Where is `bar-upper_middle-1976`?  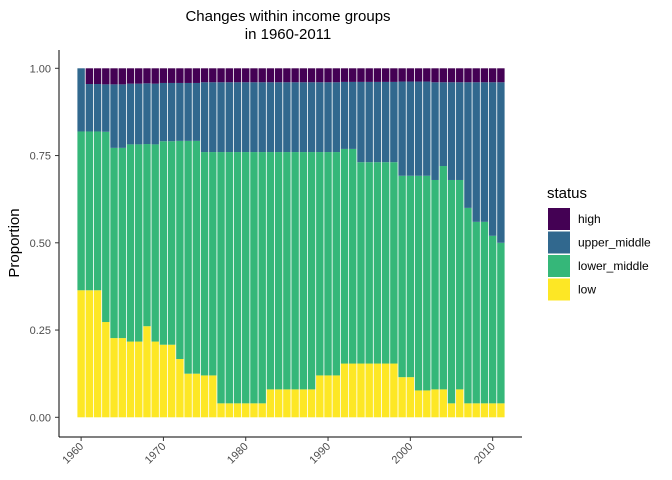
bar-upper_middle-1976 is located at coordinates (213, 117).